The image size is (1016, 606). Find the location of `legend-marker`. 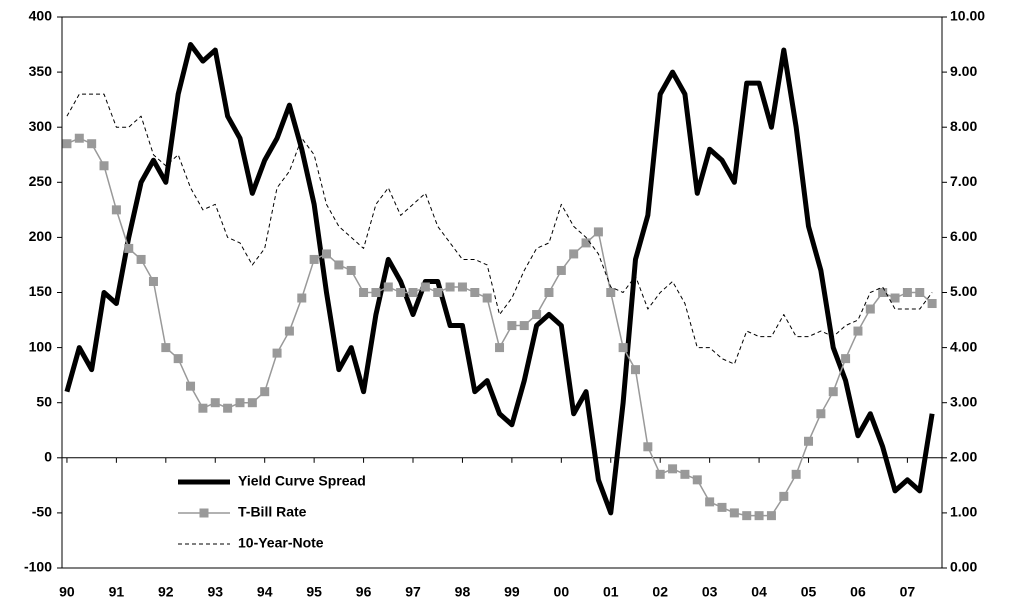

legend-marker is located at coordinates (204, 513).